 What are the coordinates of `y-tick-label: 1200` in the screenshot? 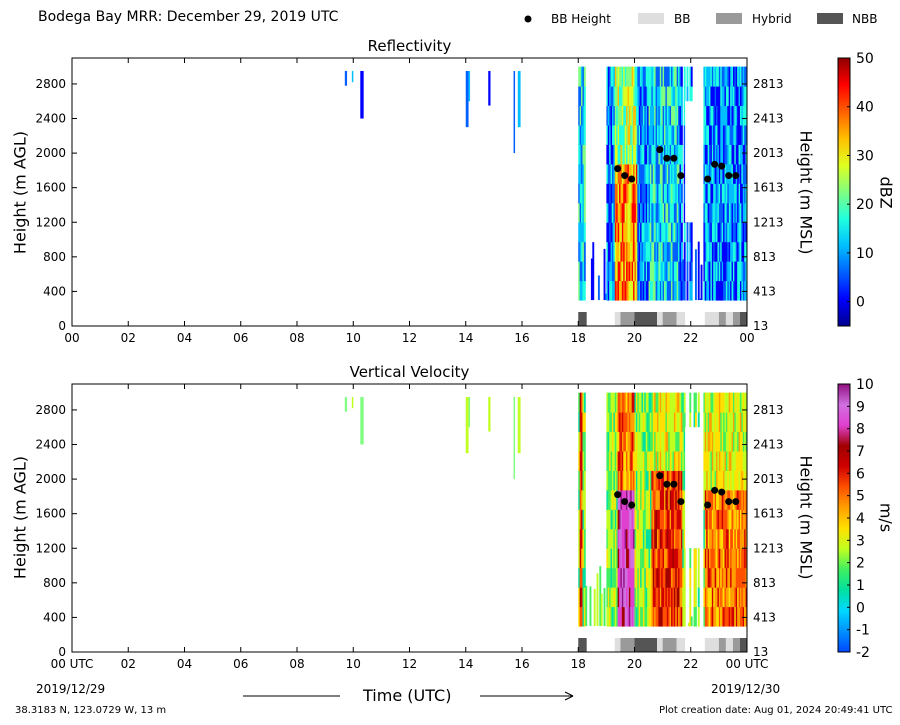 It's located at (50, 548).